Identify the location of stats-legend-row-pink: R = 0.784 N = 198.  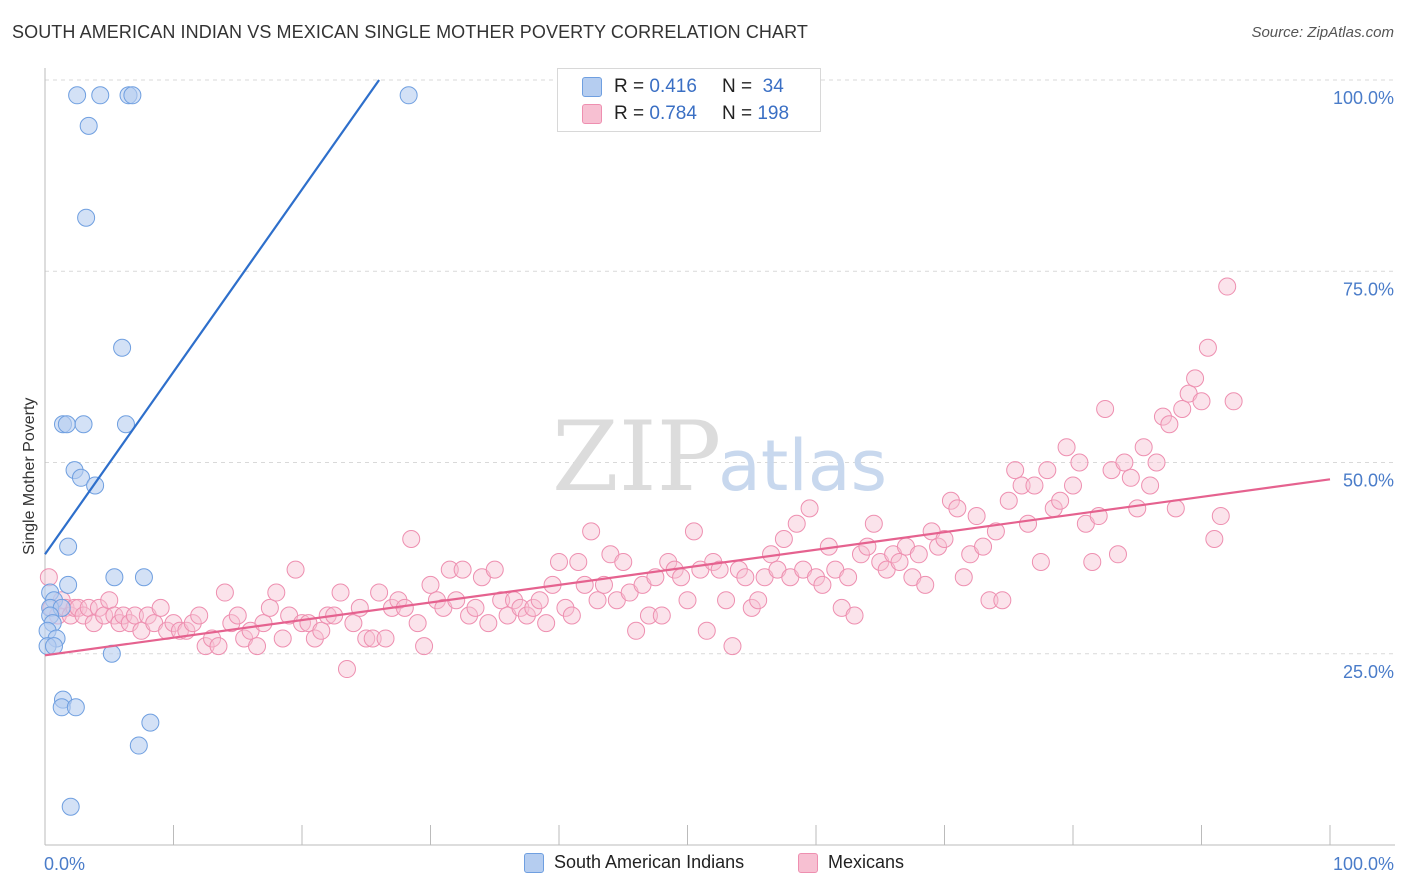
(685, 114).